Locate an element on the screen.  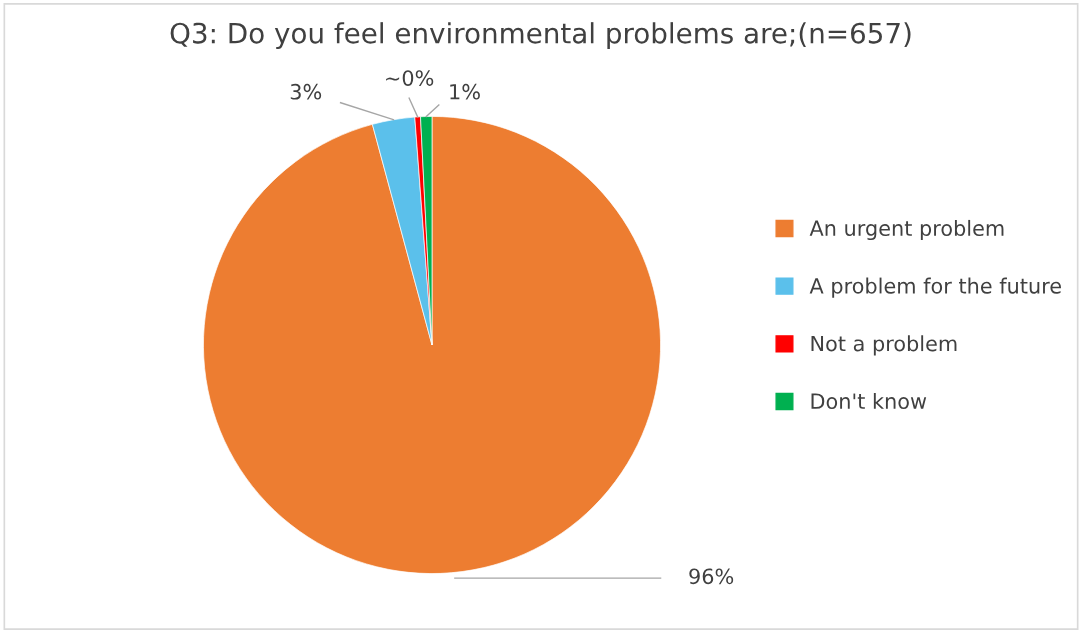
data-label: 1% is located at coordinates (465, 91).